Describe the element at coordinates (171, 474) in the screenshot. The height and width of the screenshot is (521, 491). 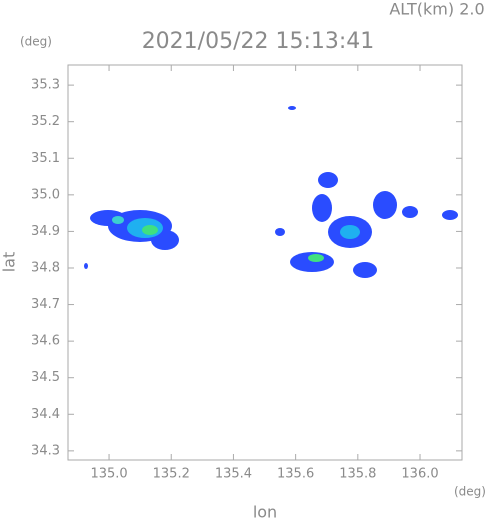
I see `x-tick-label: 135.2` at that location.